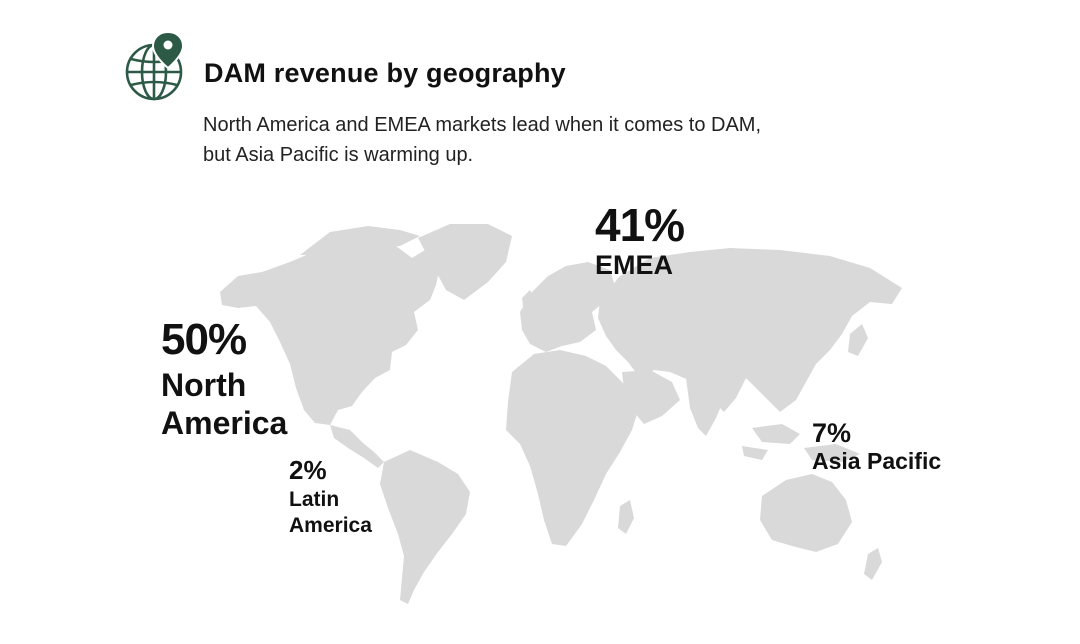 The height and width of the screenshot is (644, 1080). Describe the element at coordinates (750, 330) in the screenshot. I see `asia-land` at that location.